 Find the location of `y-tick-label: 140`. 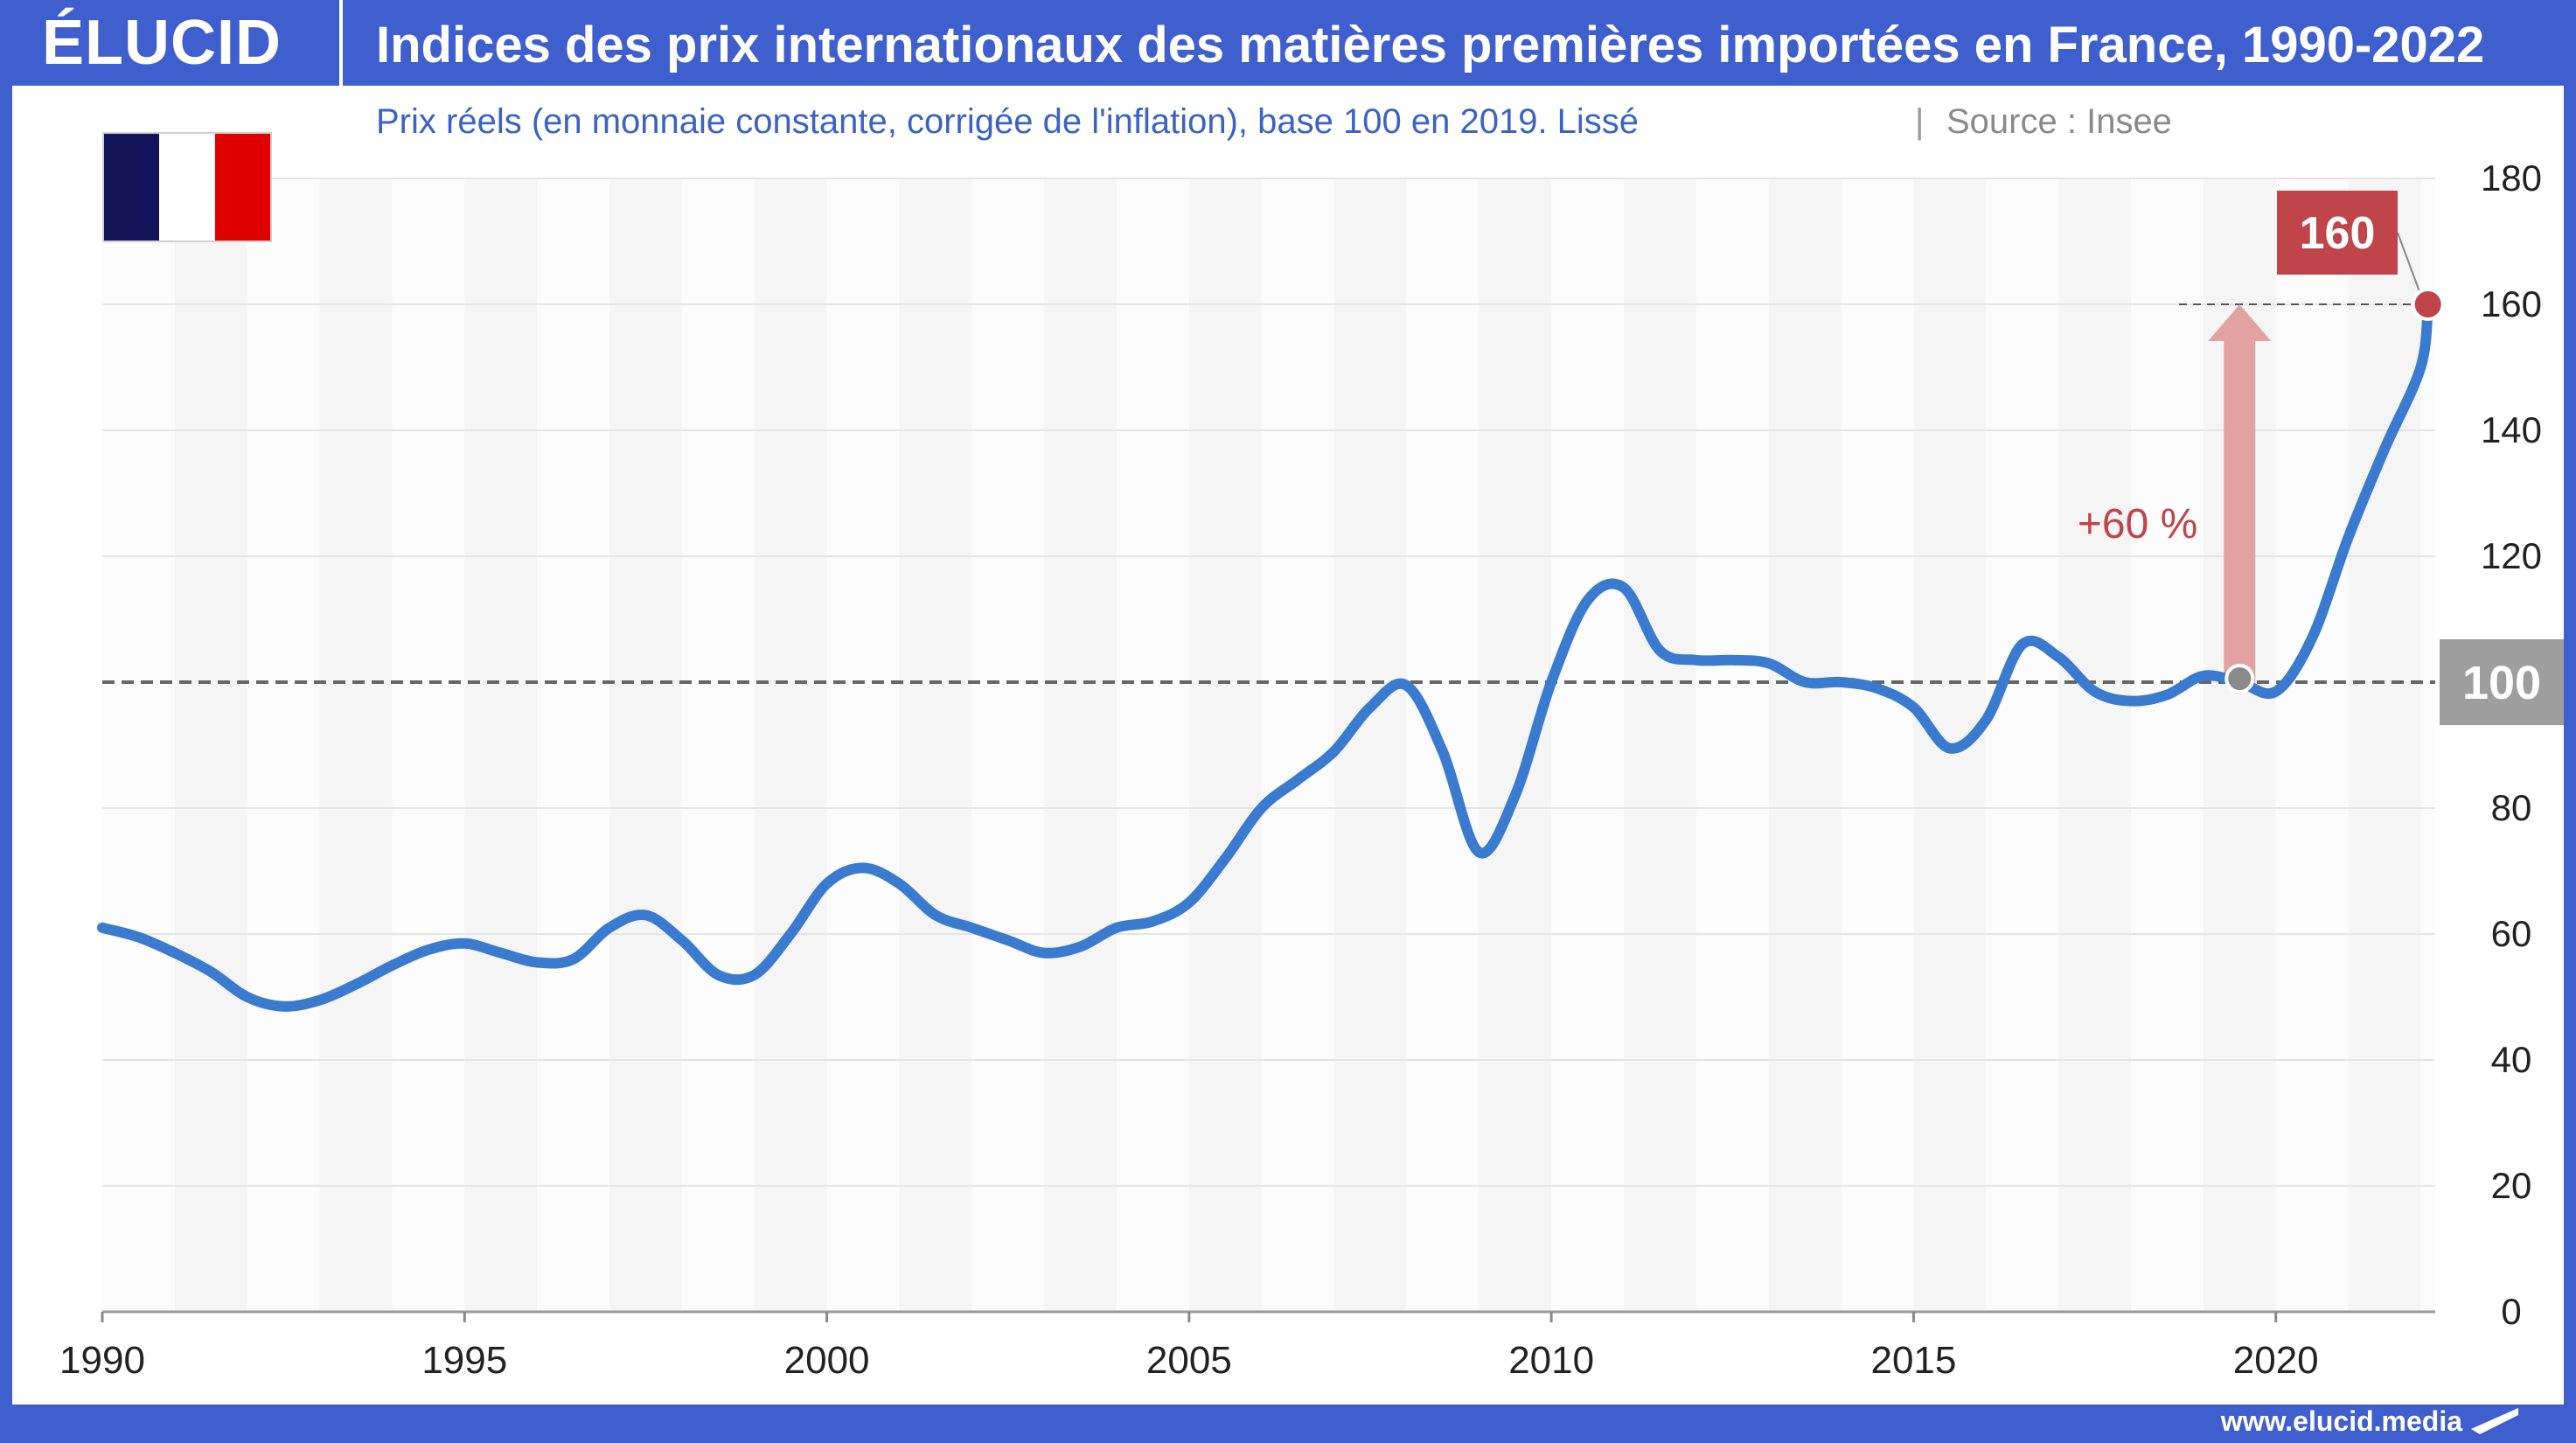

y-tick-label: 140 is located at coordinates (2511, 429).